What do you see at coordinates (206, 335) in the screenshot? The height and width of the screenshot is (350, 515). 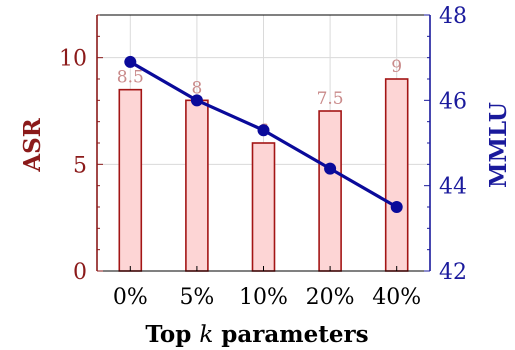 I see `x-axis-label-variable: k` at bounding box center [206, 335].